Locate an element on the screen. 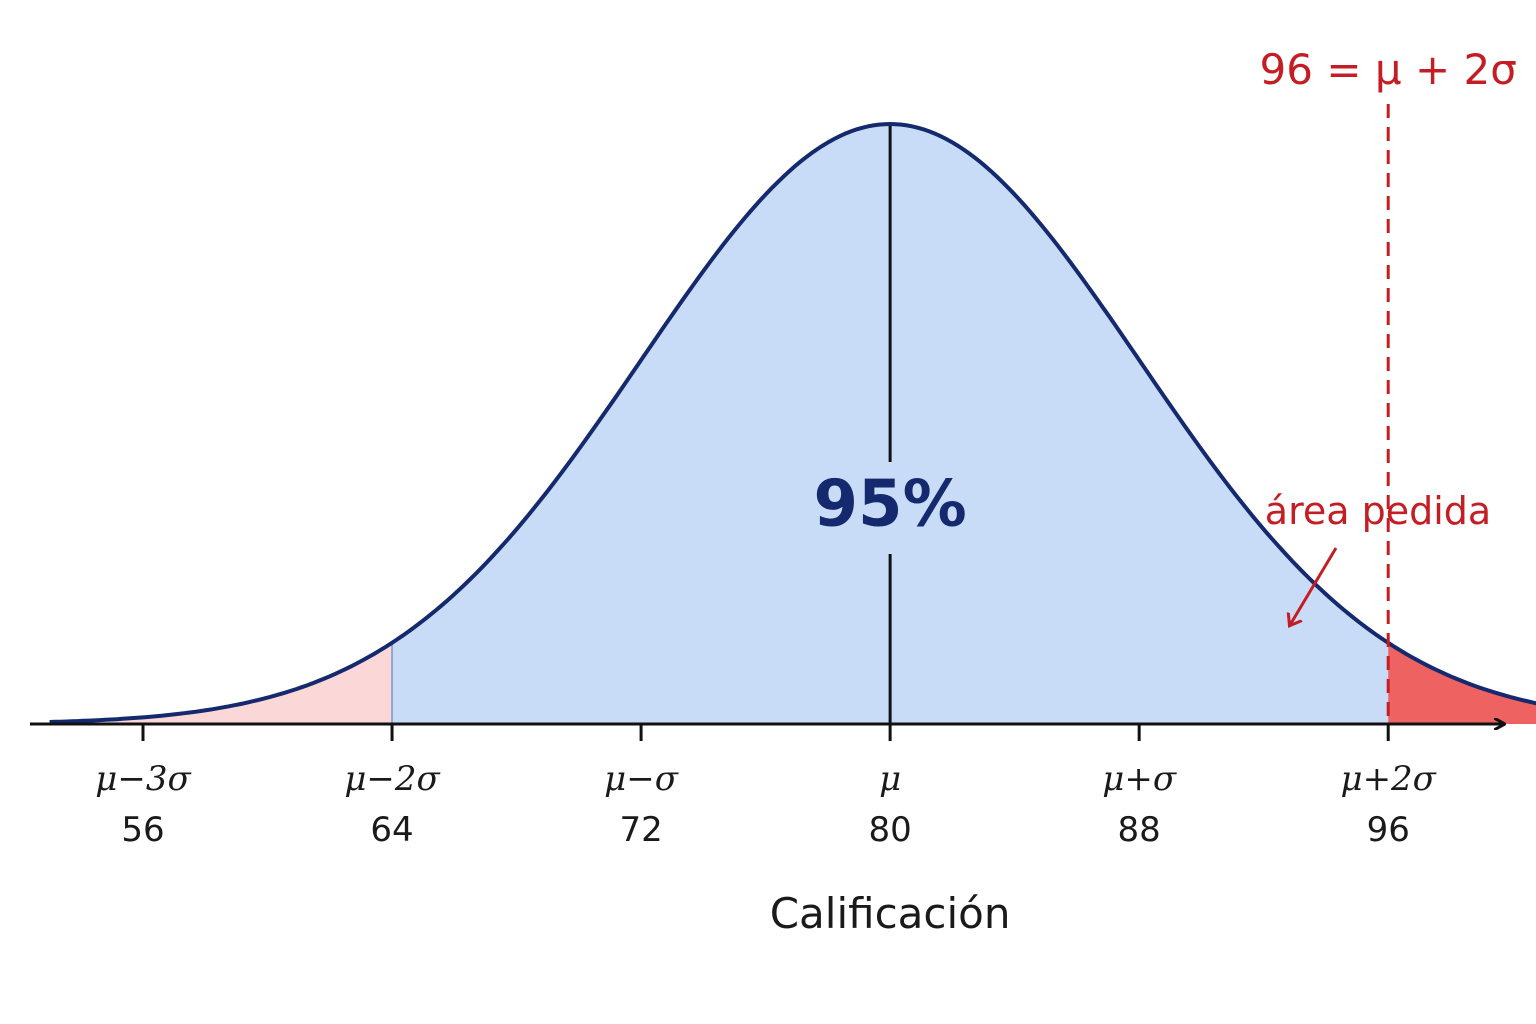  x-tick-value-label: 96 is located at coordinates (1388, 830).